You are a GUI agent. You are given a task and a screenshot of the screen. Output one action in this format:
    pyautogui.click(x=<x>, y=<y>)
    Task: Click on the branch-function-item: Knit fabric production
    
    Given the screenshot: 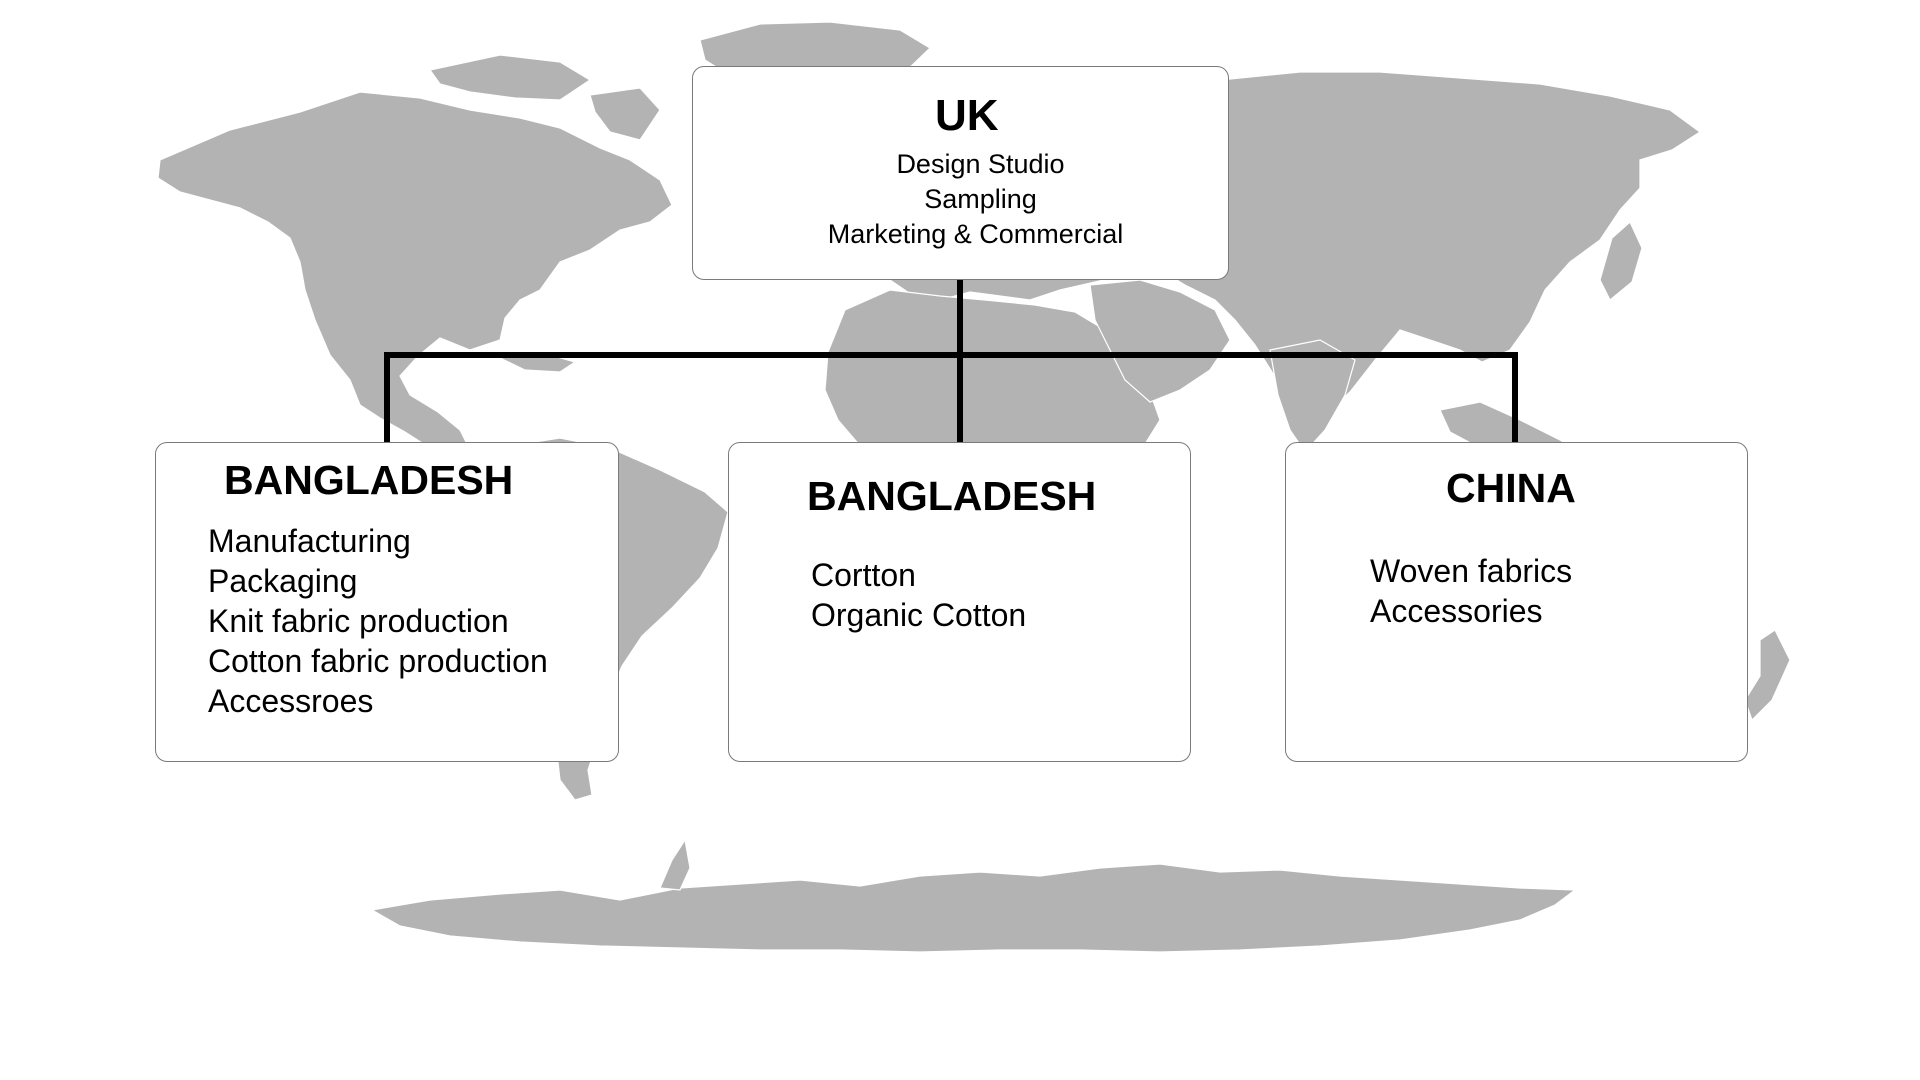 What is the action you would take?
    pyautogui.click(x=358, y=621)
    